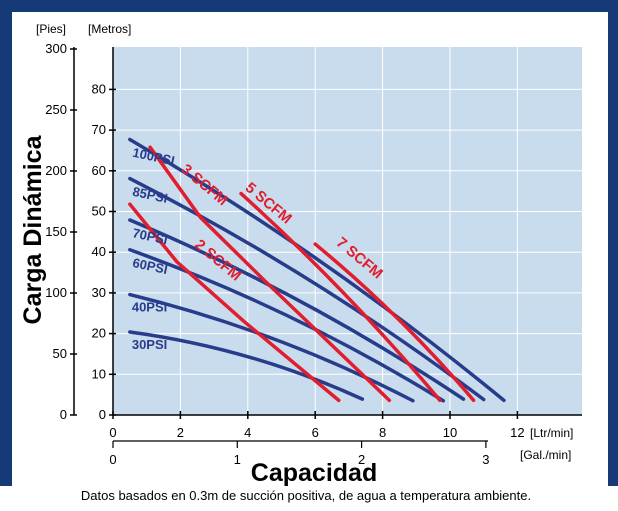  I want to click on y-tick-label-metros: 30, so click(99, 292).